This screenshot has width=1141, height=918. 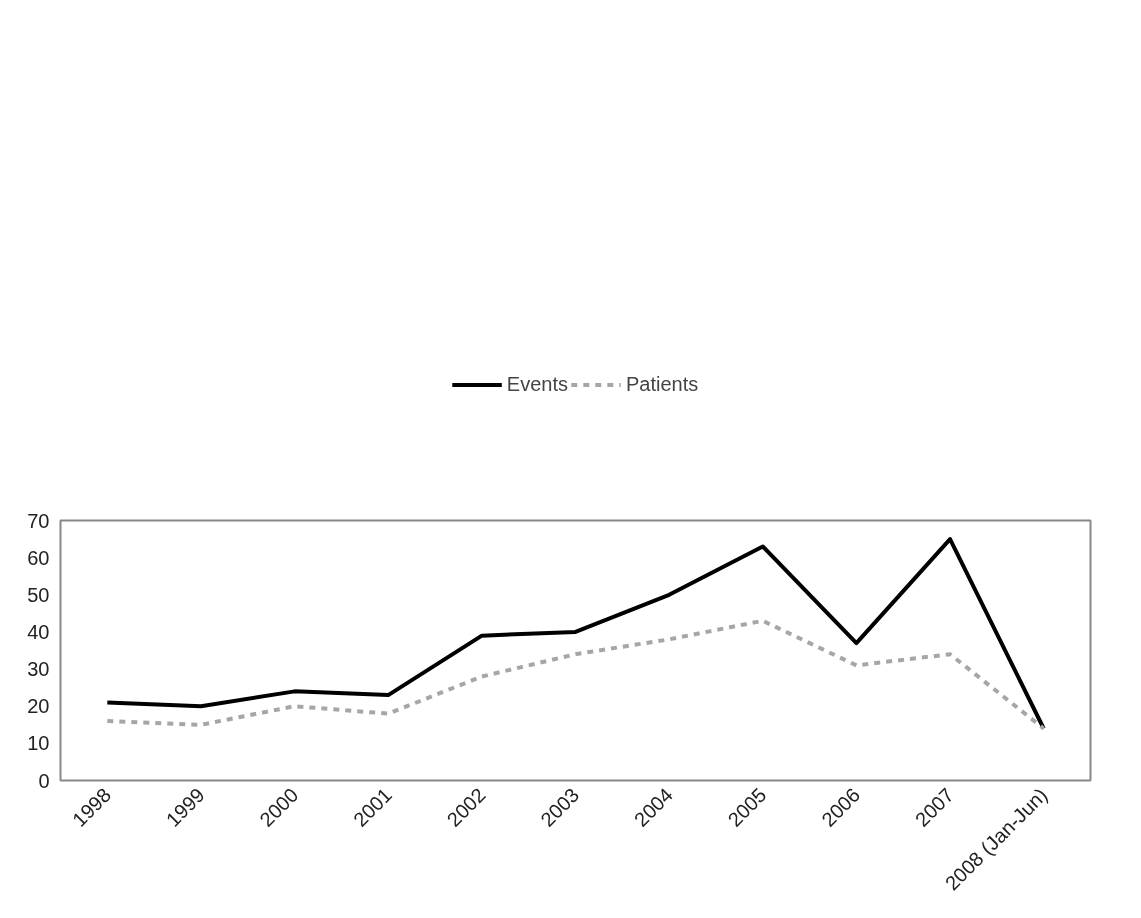 I want to click on y-tick-label: 0, so click(x=44, y=780).